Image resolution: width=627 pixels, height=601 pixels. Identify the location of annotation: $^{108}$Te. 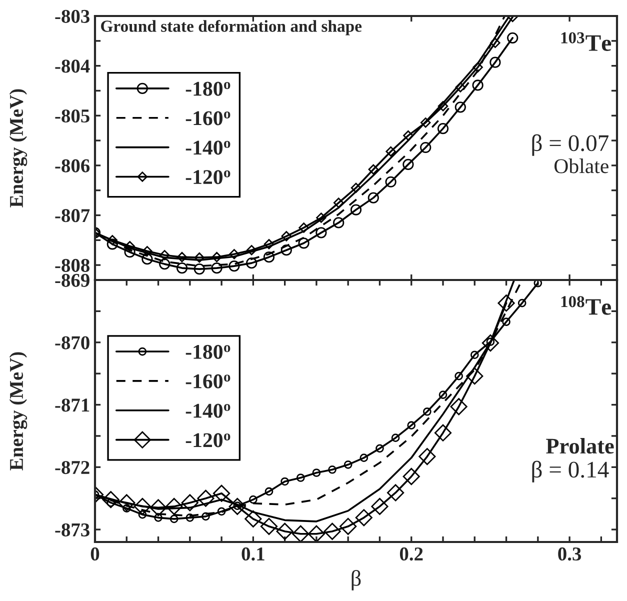
(586, 305).